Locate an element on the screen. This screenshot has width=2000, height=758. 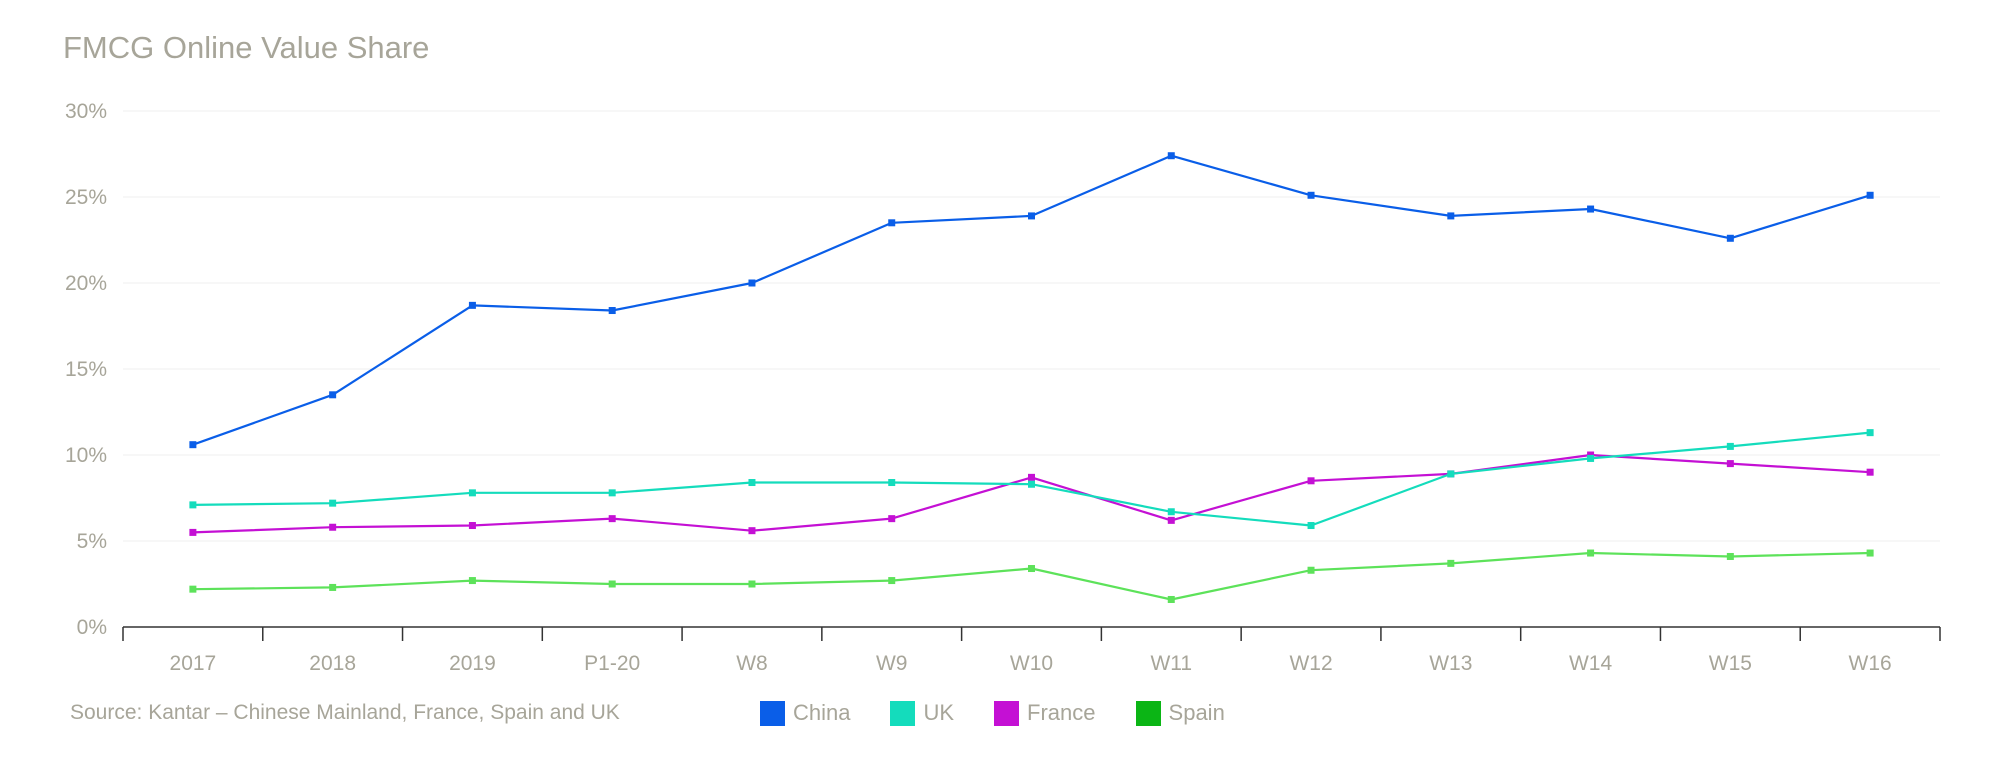
legend-swatch-china is located at coordinates (772, 713).